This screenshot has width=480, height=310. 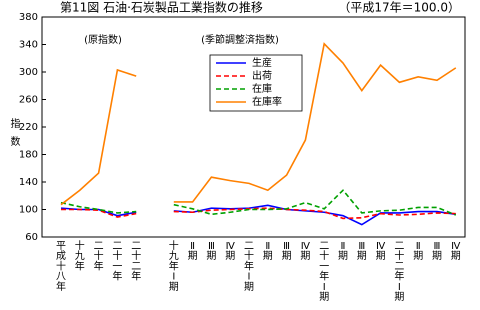 I want to click on x-tick-label: 平成十八年, so click(x=61, y=267).